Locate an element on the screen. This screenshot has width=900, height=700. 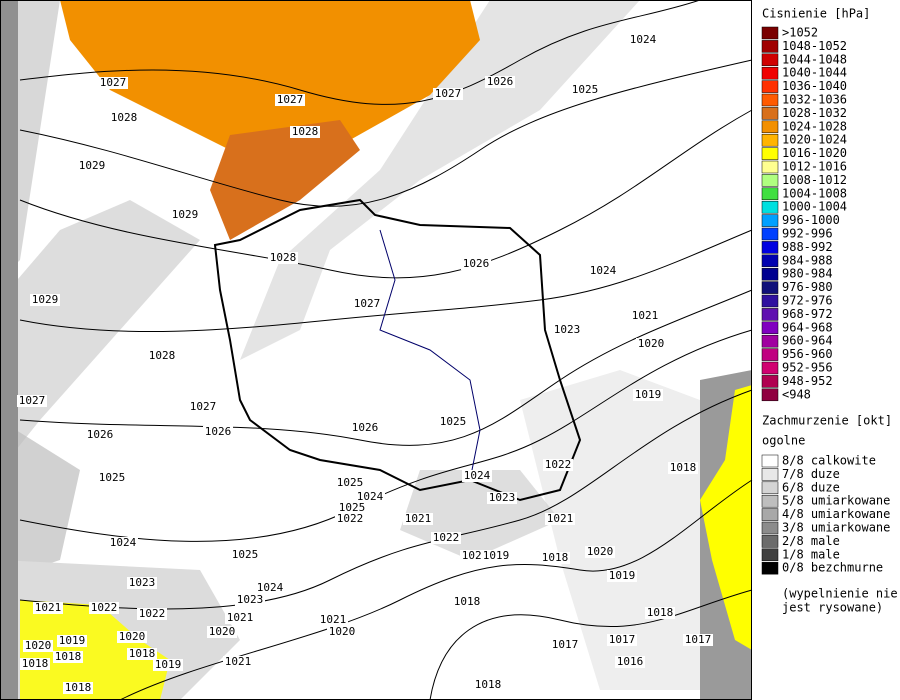
isobar-label: 1025 is located at coordinates (112, 477).